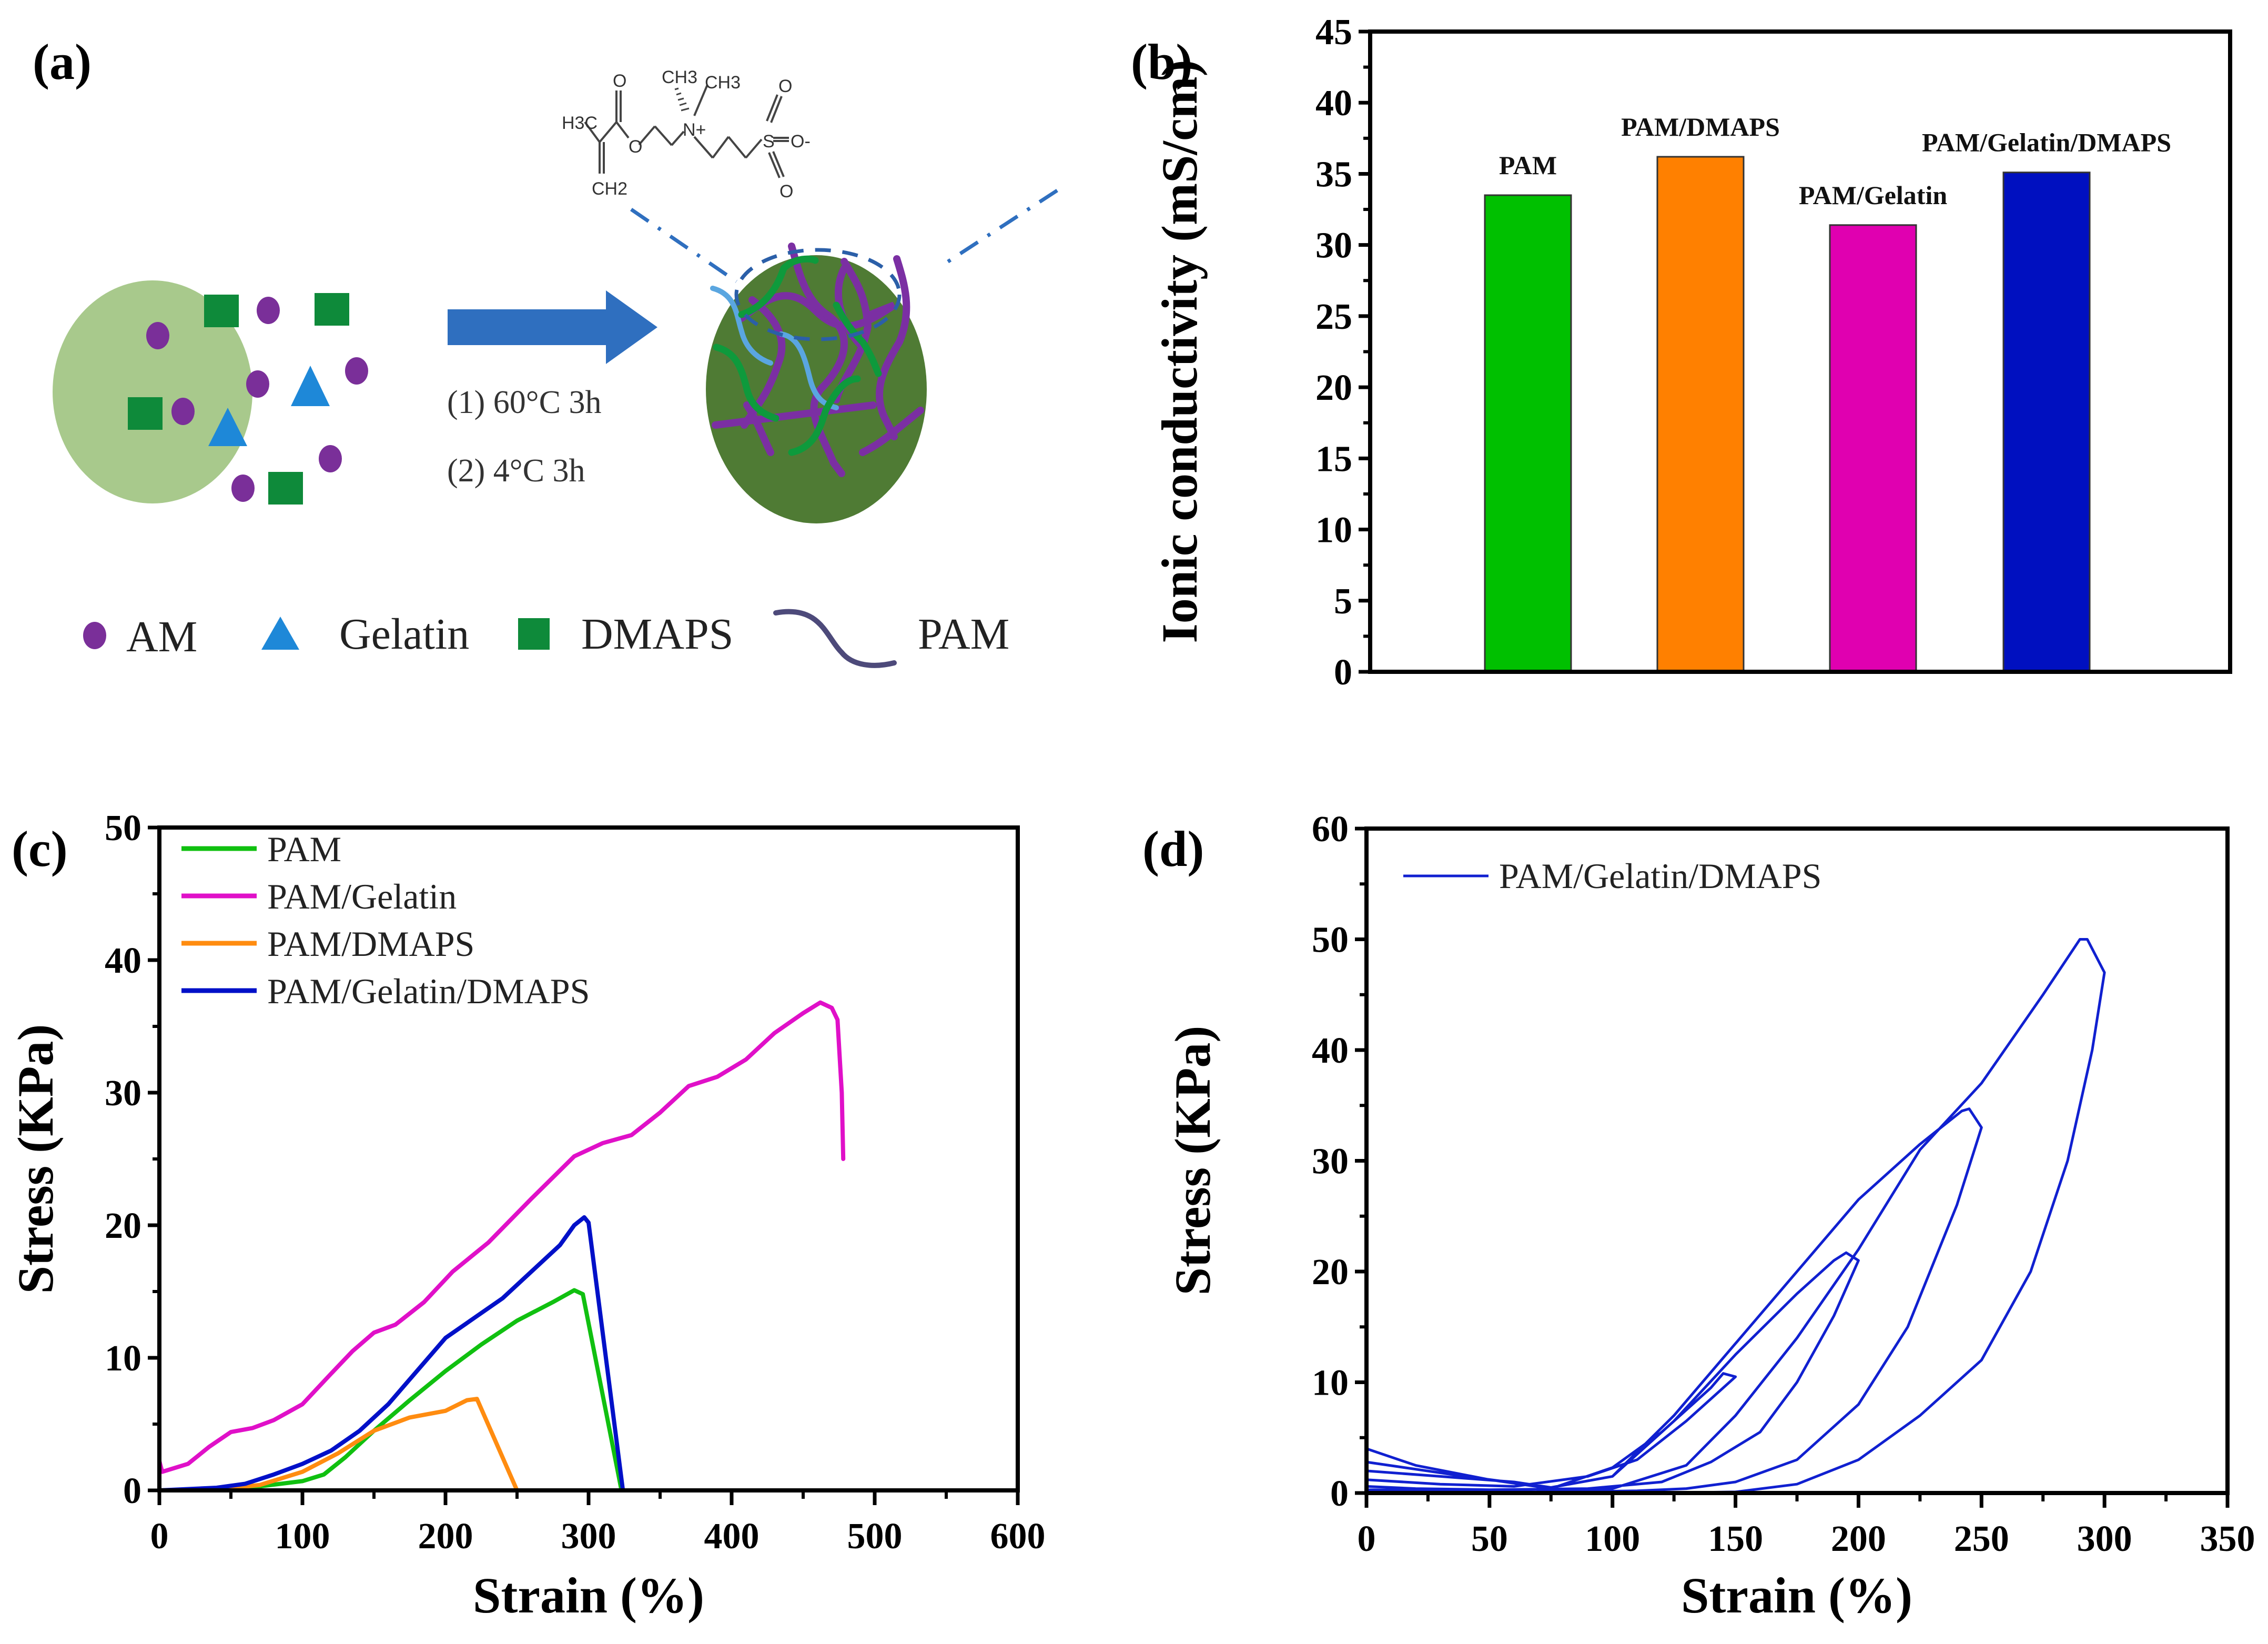  I want to click on atom-o-ester: O, so click(635, 147).